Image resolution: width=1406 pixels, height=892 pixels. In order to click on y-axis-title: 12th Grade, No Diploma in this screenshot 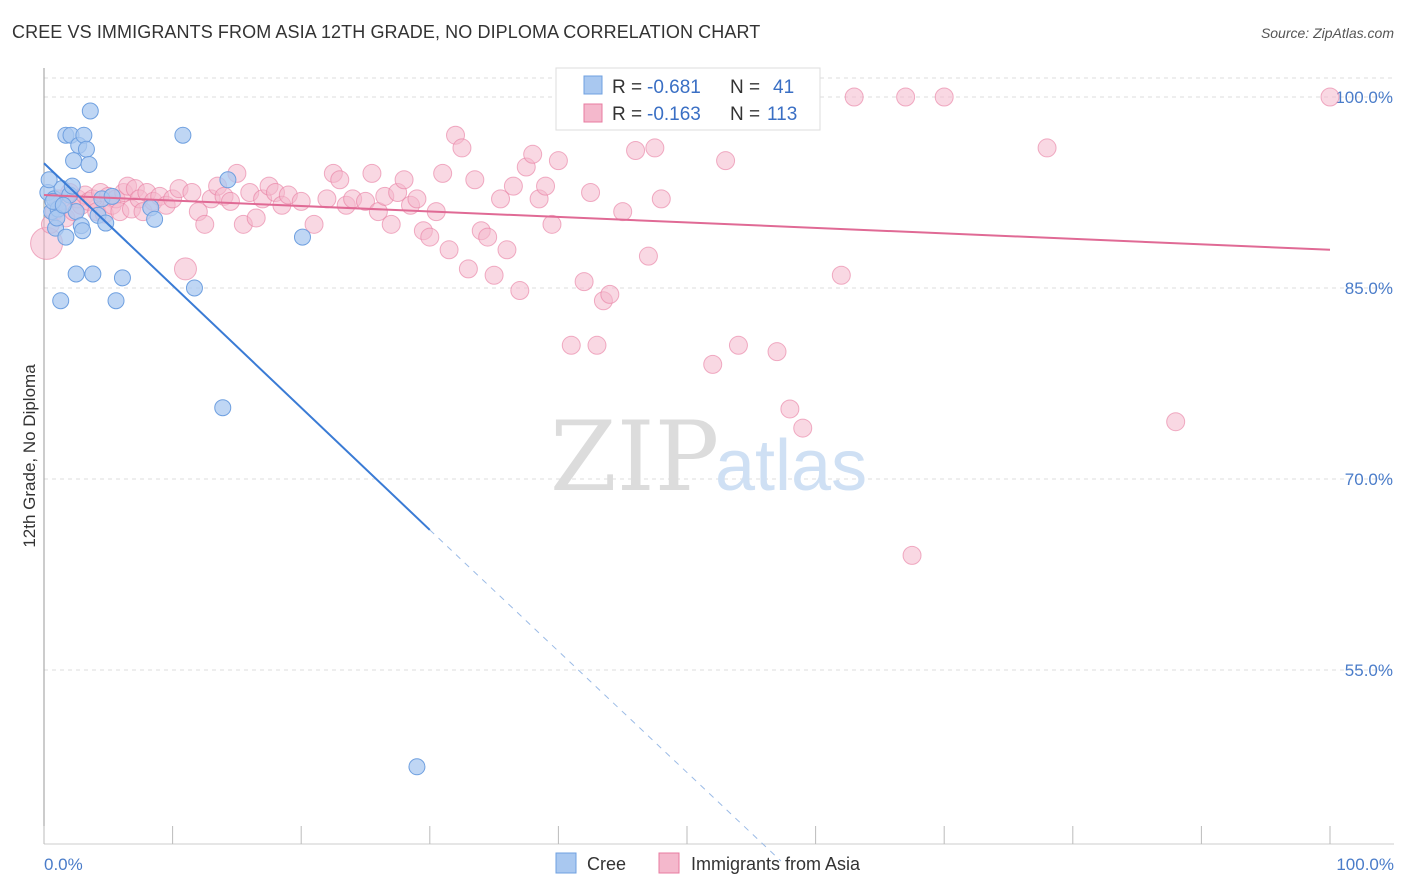, I will do `click(29, 456)`.